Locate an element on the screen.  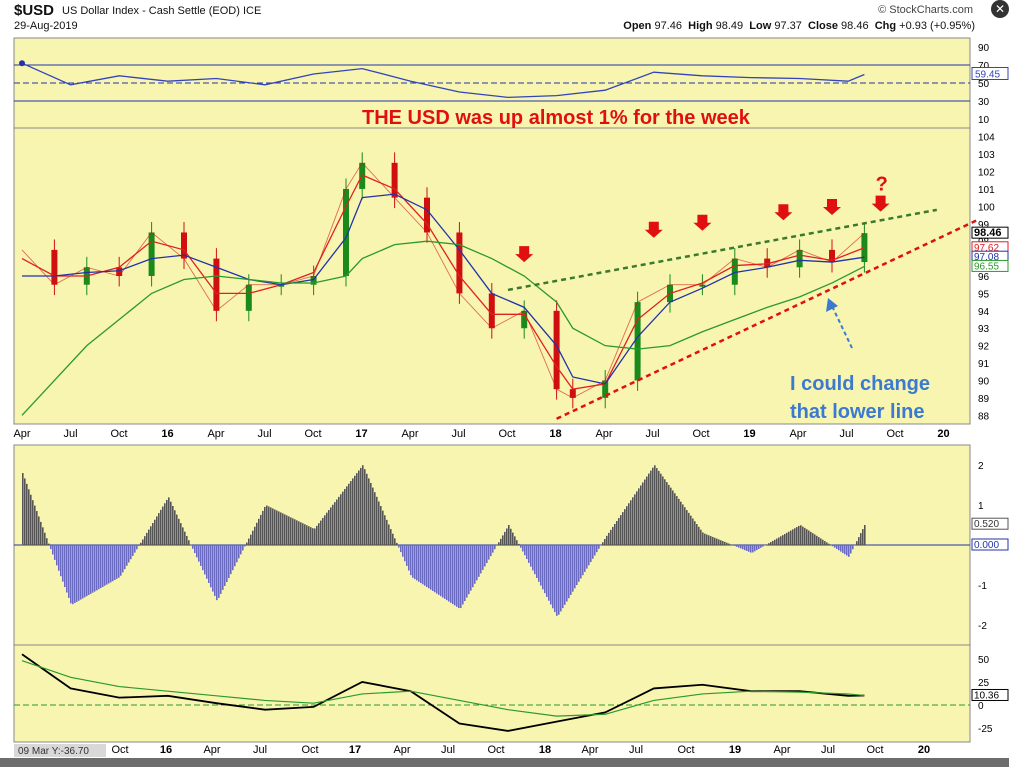
hist-value-label: 0.520 is located at coordinates (986, 524).